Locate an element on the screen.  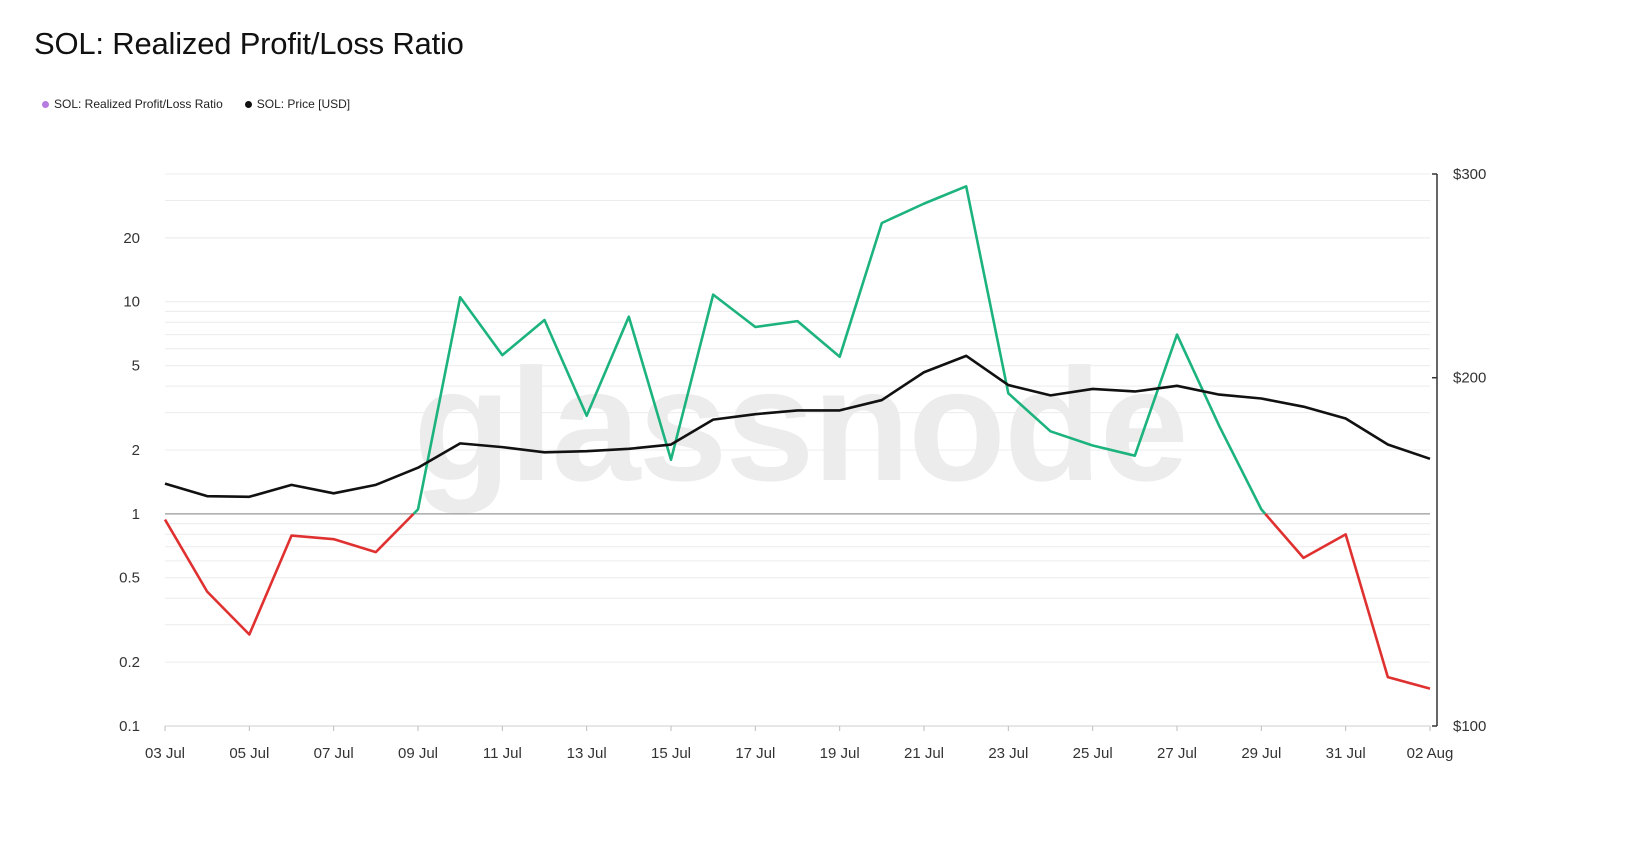
y-tick-label: 0.1 is located at coordinates (129, 726).